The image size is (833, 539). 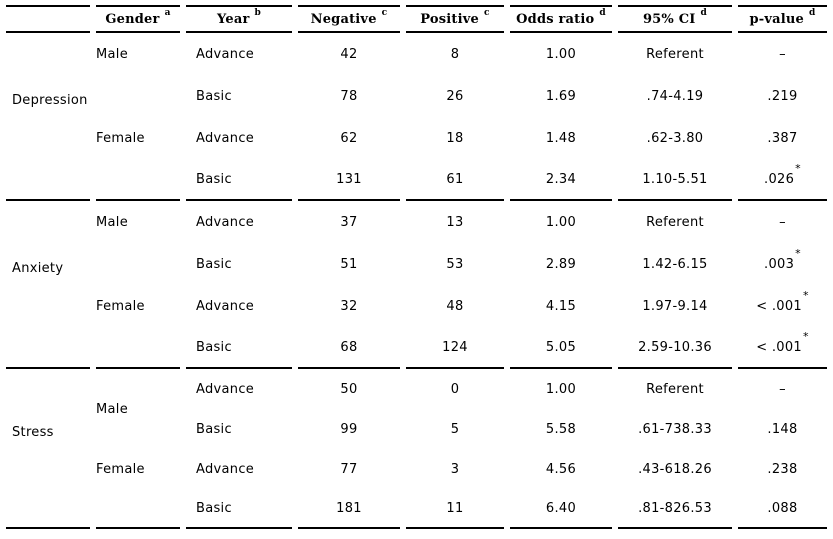 What do you see at coordinates (48, 449) in the screenshot?
I see `group-label: Stress` at bounding box center [48, 449].